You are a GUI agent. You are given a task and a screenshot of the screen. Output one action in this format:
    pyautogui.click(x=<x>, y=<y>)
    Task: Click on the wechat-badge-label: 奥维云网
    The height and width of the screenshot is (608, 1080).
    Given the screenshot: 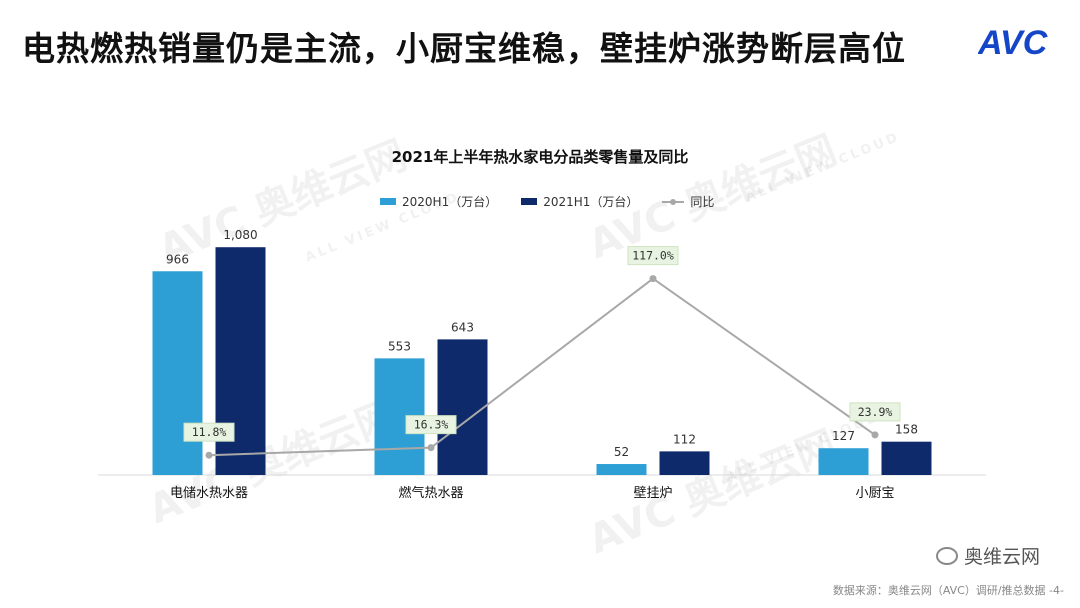 What is the action you would take?
    pyautogui.click(x=1001, y=557)
    